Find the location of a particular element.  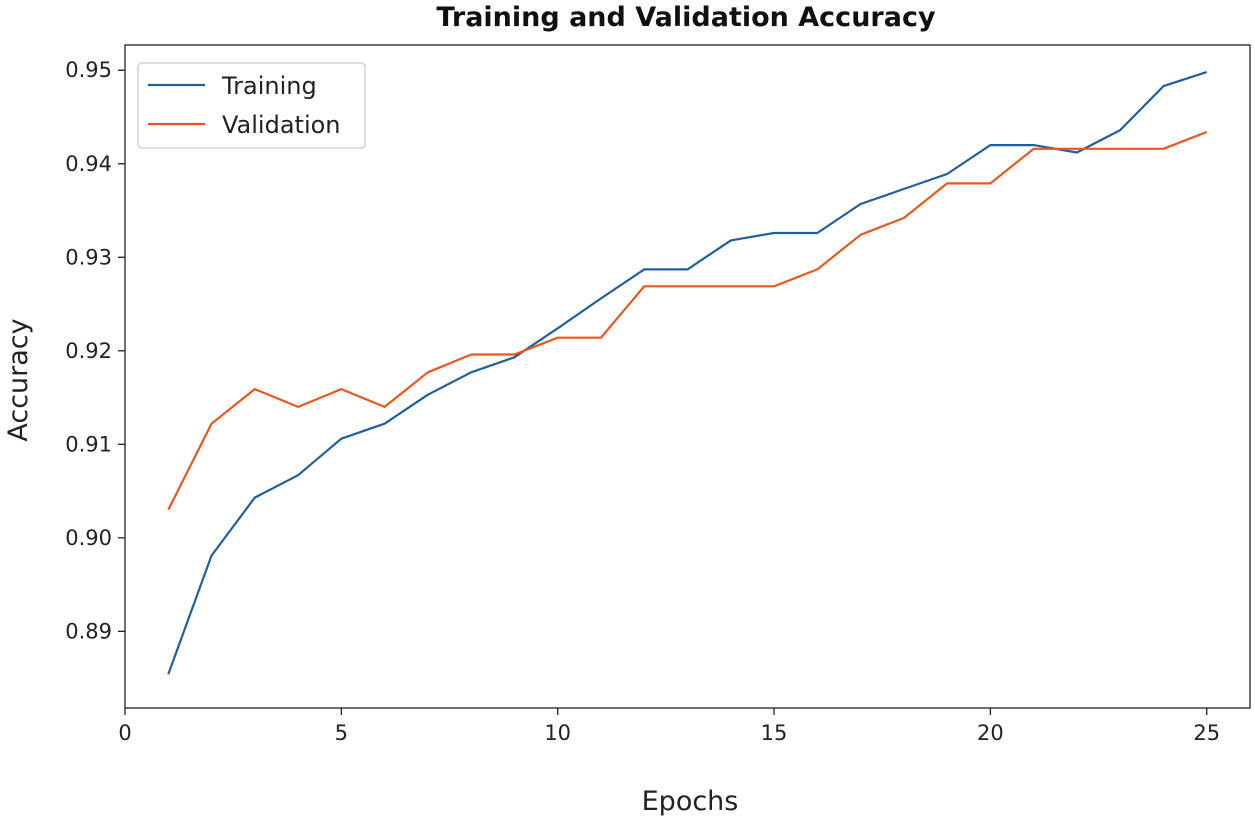

y-tick-label: 0.93 is located at coordinates (88, 257).